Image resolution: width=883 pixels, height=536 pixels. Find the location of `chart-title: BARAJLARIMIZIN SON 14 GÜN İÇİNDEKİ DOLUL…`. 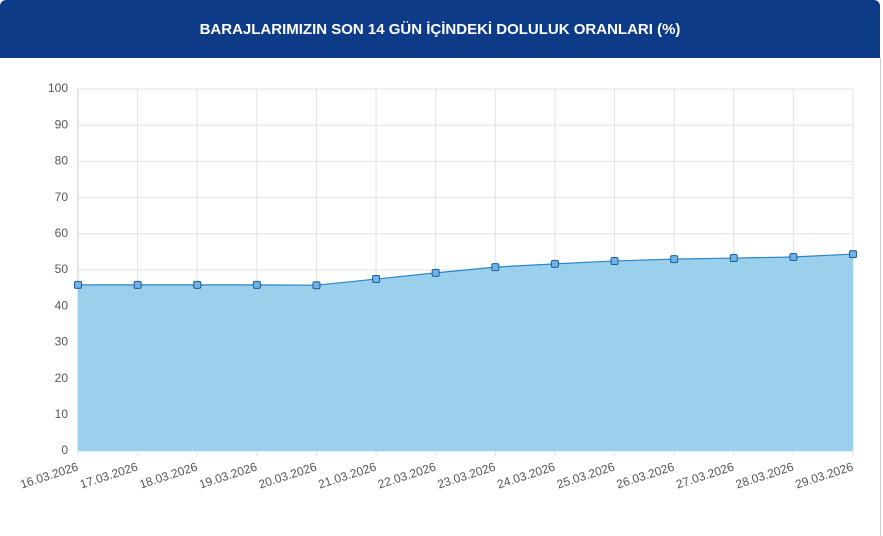

chart-title: BARAJLARIMIZIN SON 14 GÜN İÇİNDEKİ DOLUL… is located at coordinates (440, 29).